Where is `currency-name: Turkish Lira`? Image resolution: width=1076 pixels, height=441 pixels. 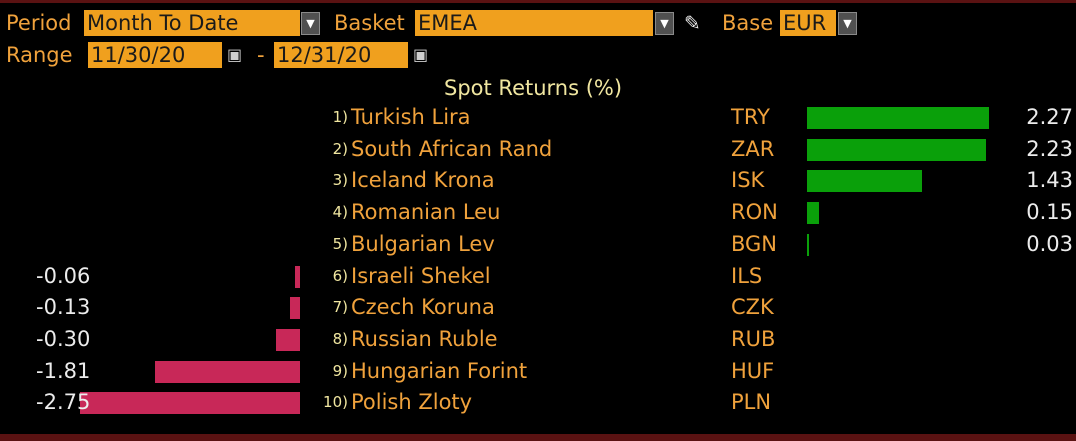
currency-name: Turkish Lira is located at coordinates (411, 117).